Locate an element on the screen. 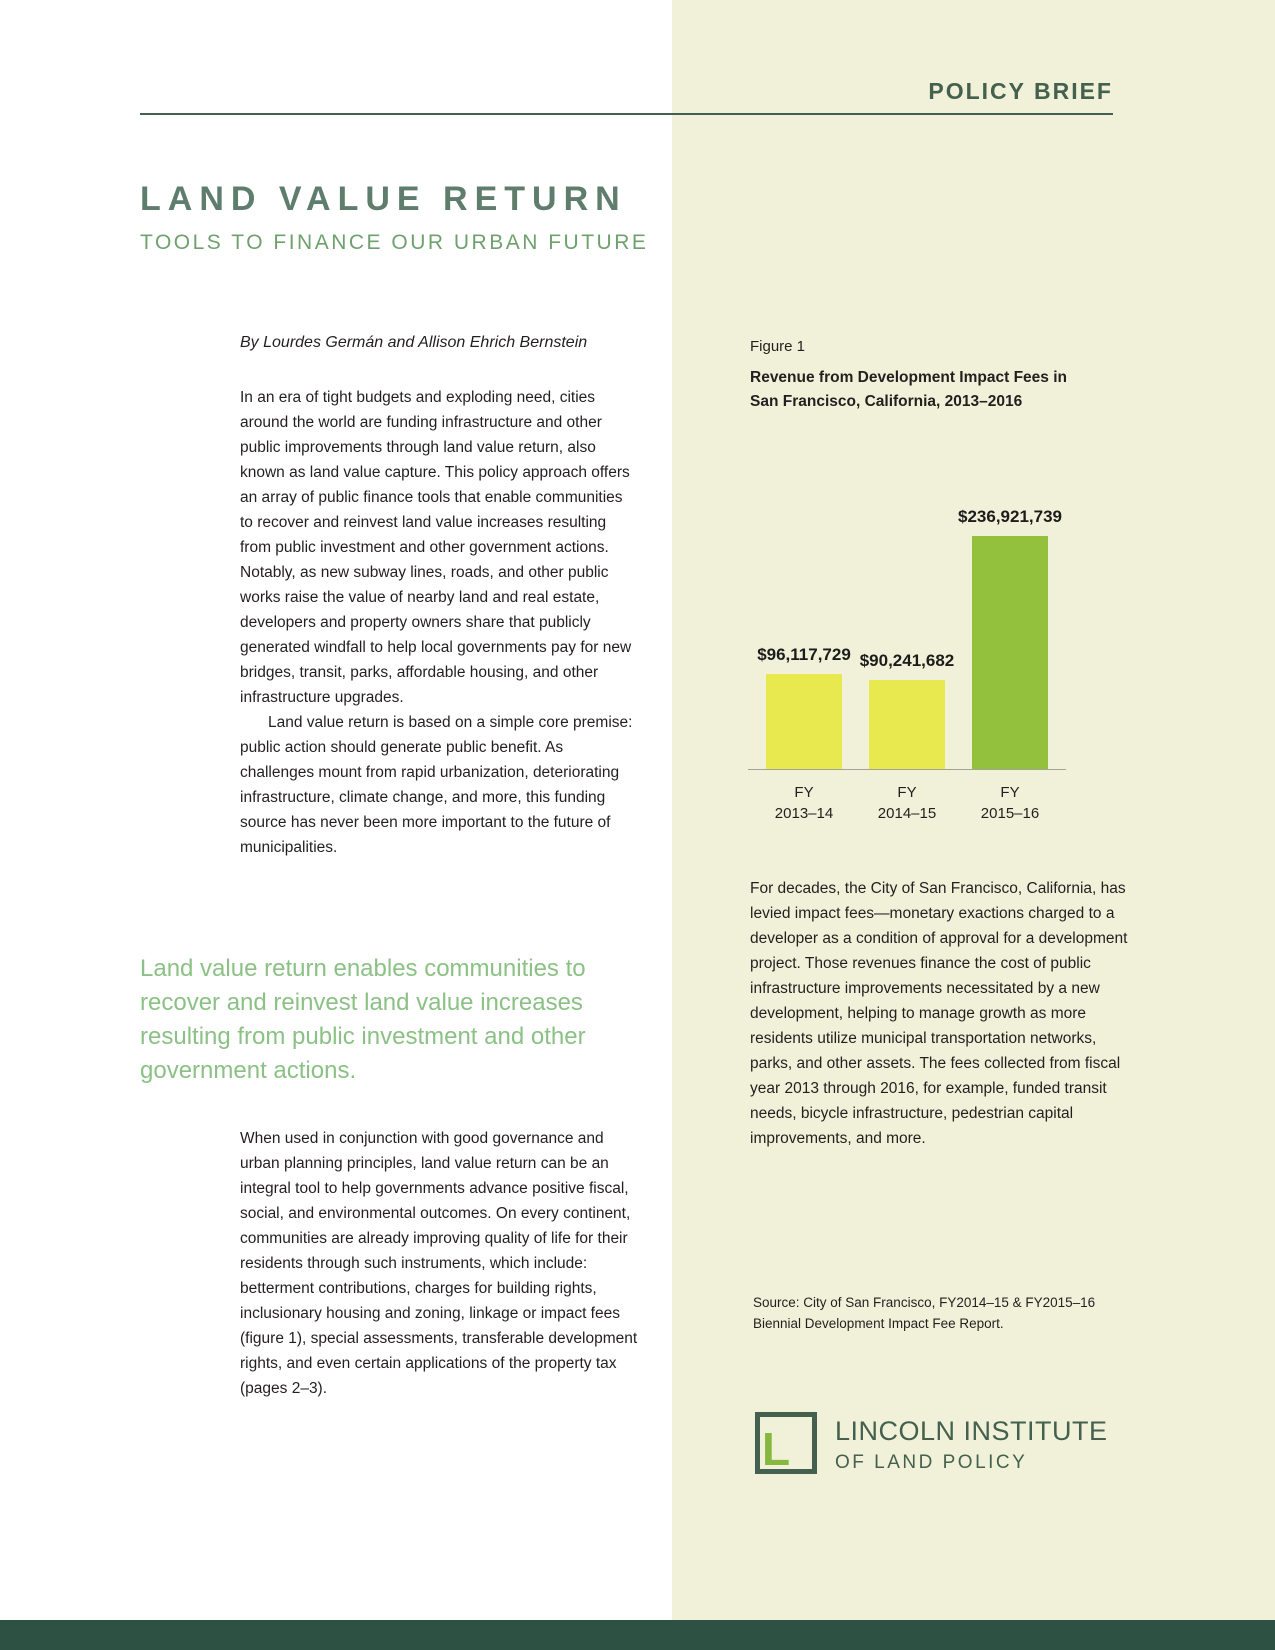  logo-square-icon: L is located at coordinates (786, 1443).